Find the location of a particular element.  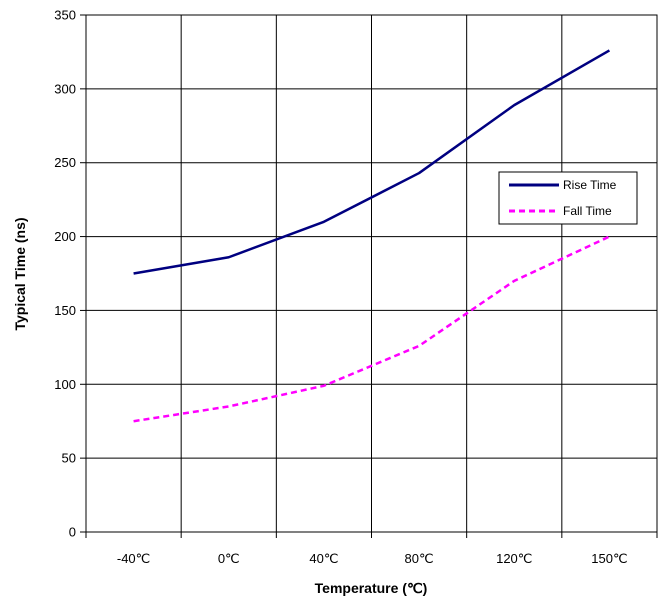

y-tick-label: 150 is located at coordinates (65, 310).